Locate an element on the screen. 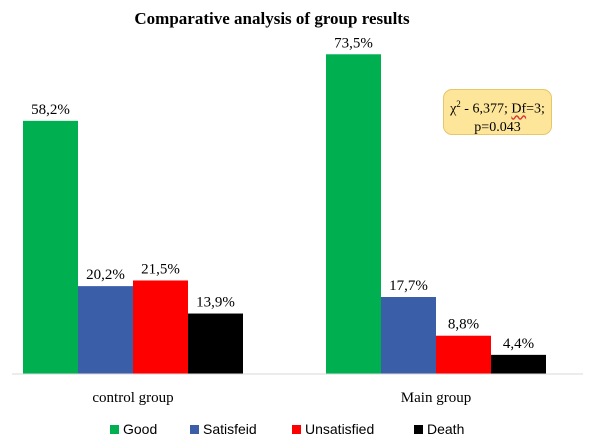 The height and width of the screenshot is (448, 597). chi-value: - 6,377; is located at coordinates (486, 109).